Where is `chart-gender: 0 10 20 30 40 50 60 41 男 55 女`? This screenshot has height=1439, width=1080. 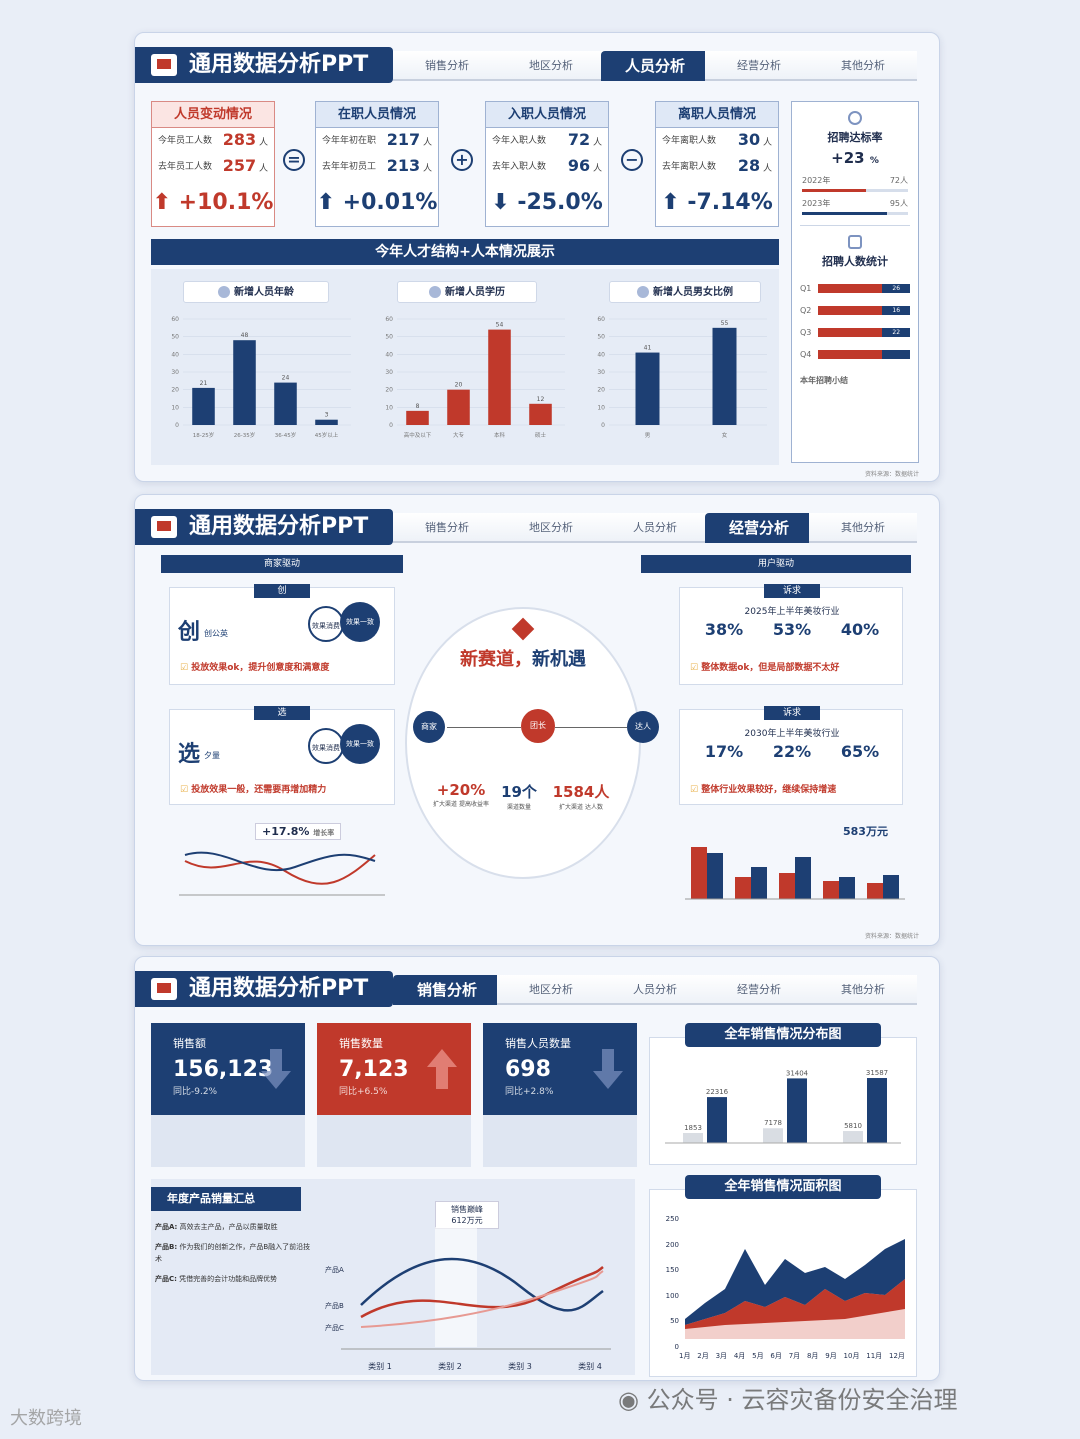
chart-gender: 0 10 20 30 40 50 60 41 男 55 女 is located at coordinates (682, 377).